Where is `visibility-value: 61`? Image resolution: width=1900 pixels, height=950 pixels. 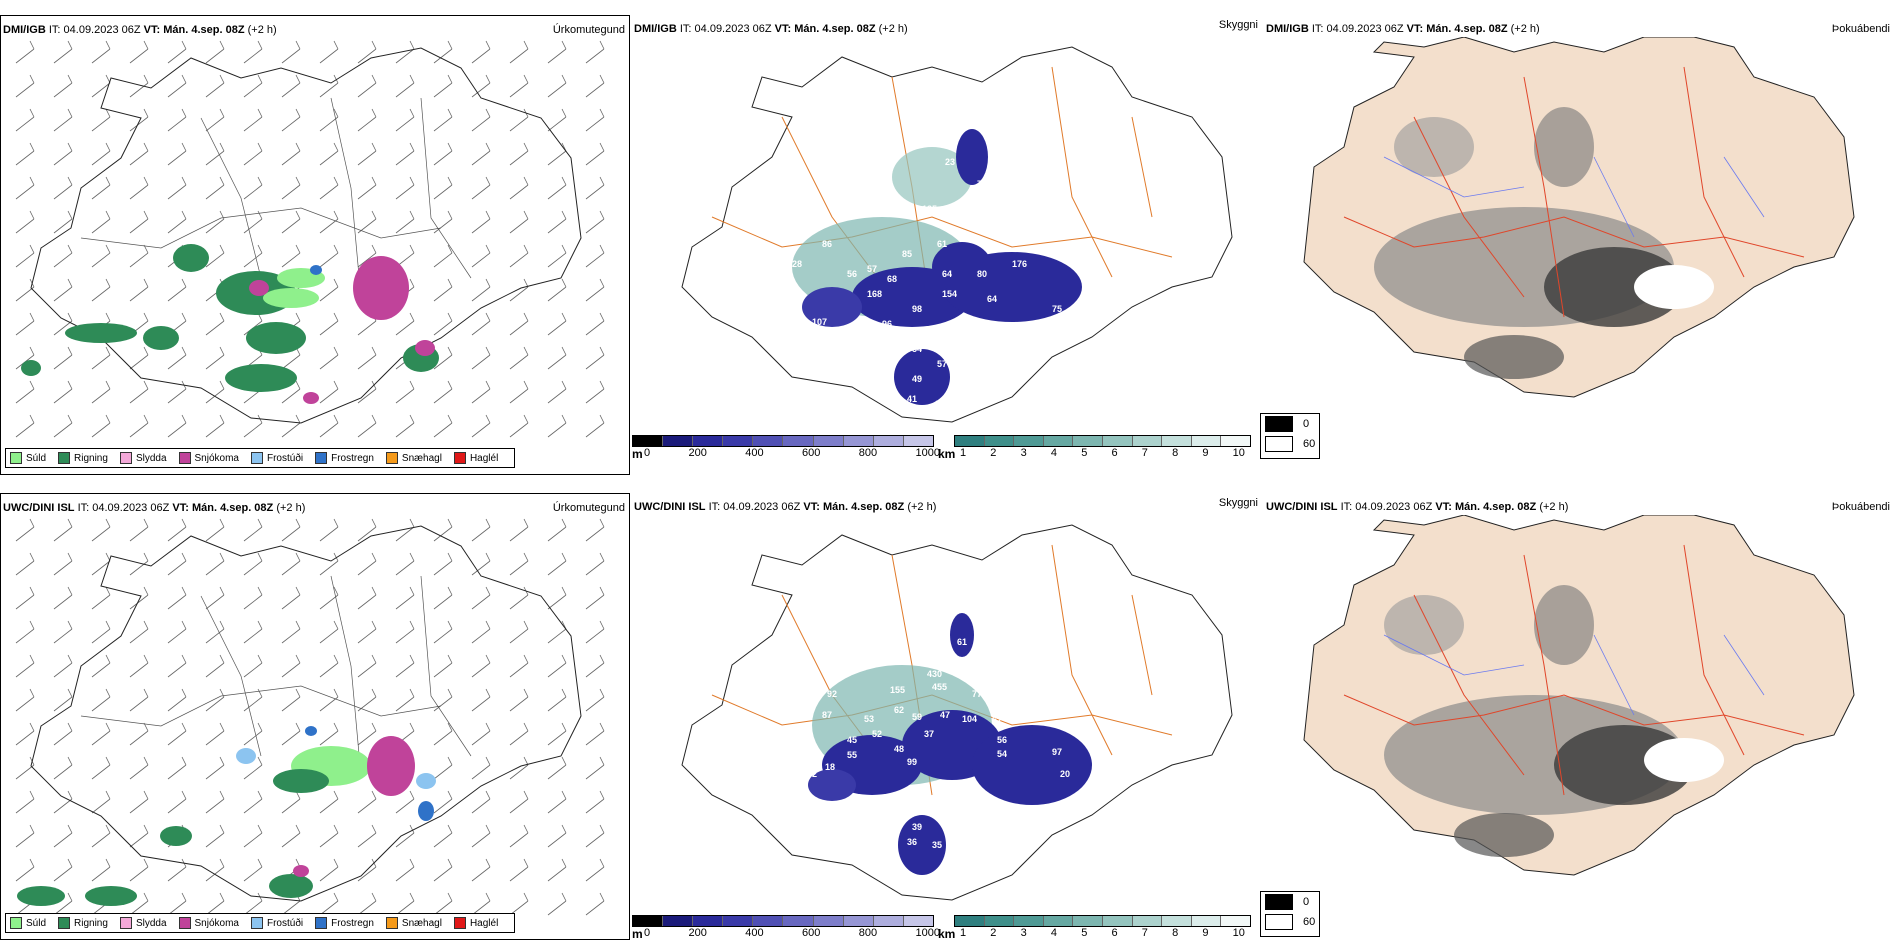
visibility-value: 61 is located at coordinates (942, 244).